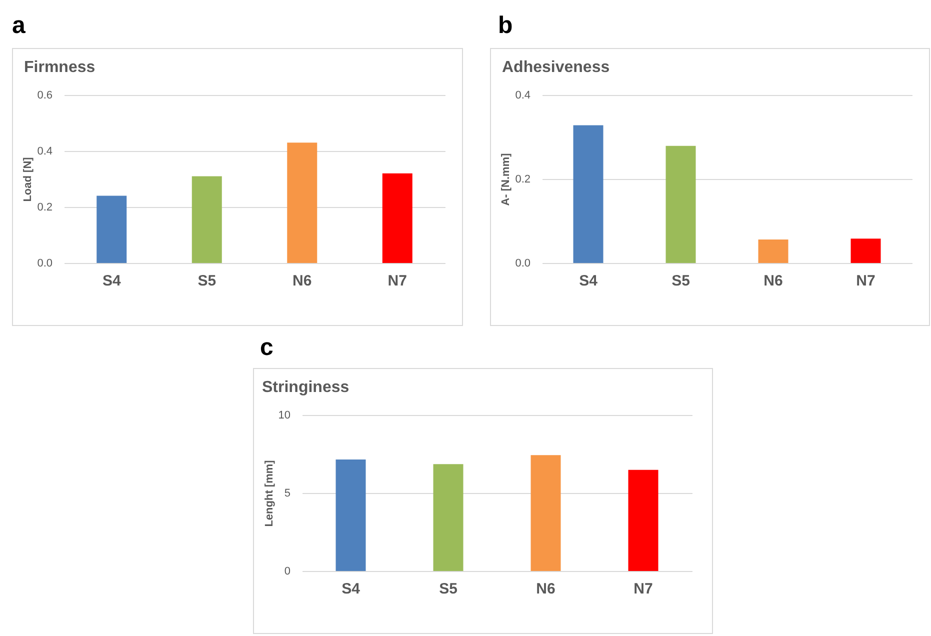 Image resolution: width=931 pixels, height=636 pixels. Describe the element at coordinates (556, 67) in the screenshot. I see `chart-title: Adhesiveness` at that location.